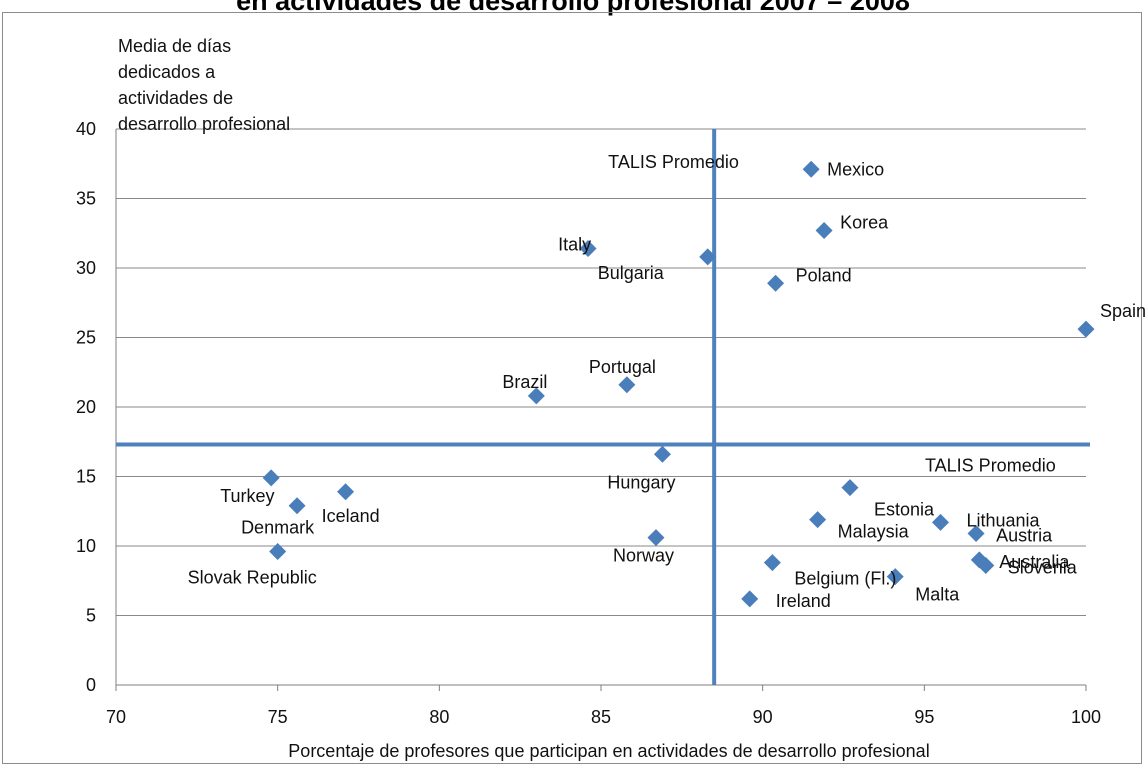 This screenshot has height=765, width=1146. Describe the element at coordinates (855, 169) in the screenshot. I see `point-label: Mexico` at that location.